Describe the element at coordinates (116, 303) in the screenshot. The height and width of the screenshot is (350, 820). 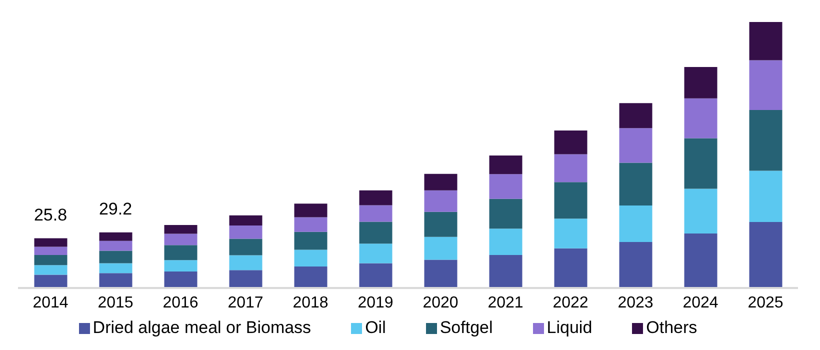
I see `x-tick-label: 2015` at that location.